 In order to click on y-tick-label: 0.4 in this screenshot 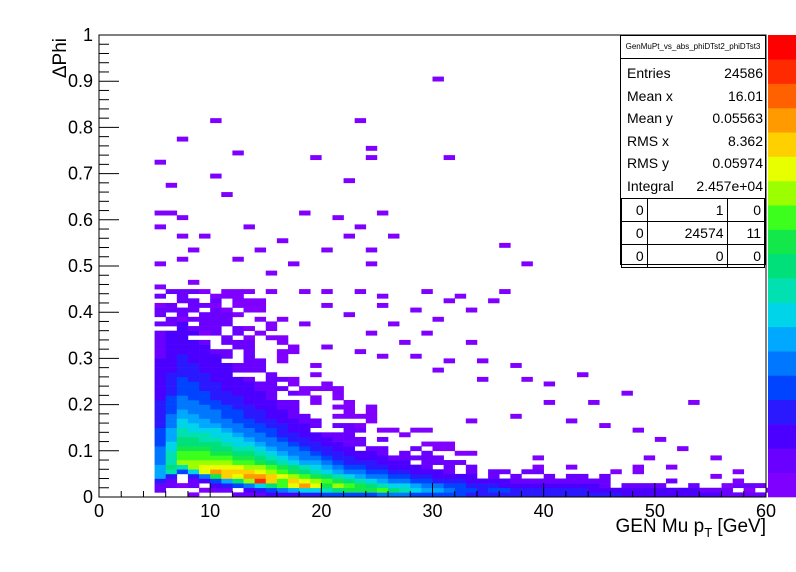, I will do `click(80, 312)`.